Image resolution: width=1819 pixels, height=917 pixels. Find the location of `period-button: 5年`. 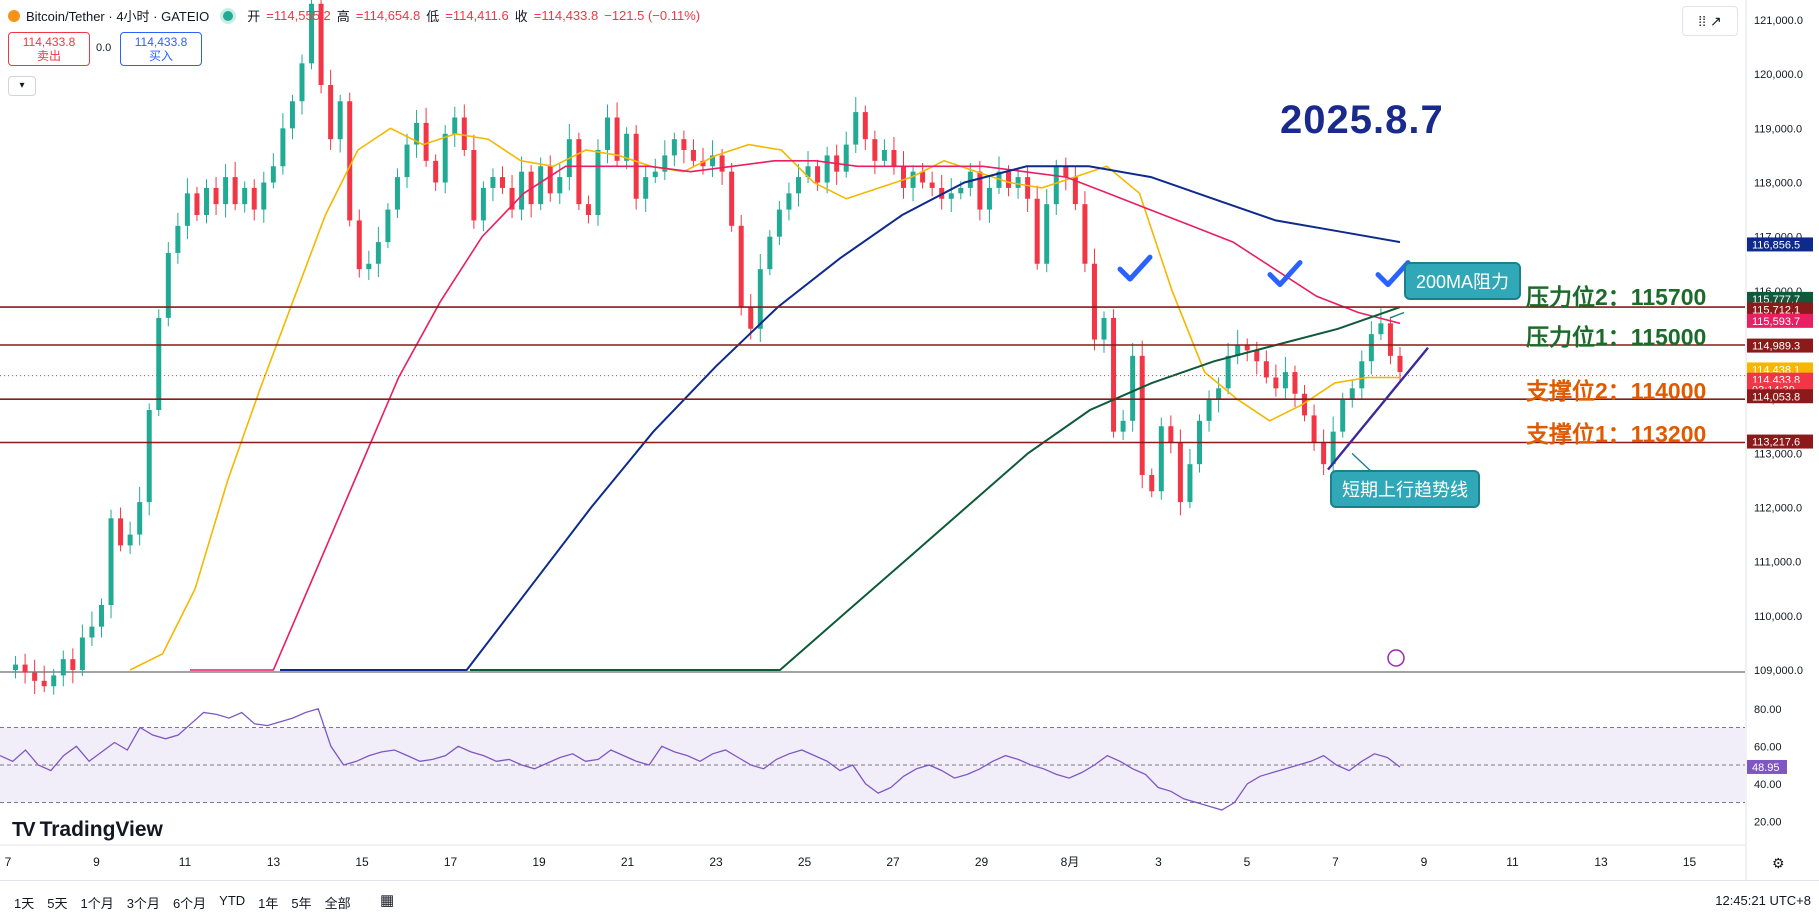

period-button: 5年 is located at coordinates (301, 903).